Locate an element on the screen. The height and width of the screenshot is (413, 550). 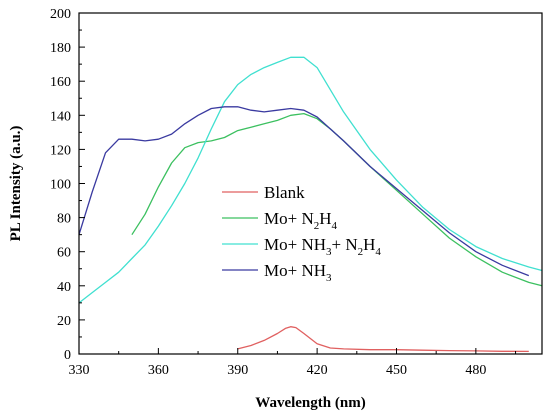
y-tick-label: 160 is located at coordinates (60, 82).